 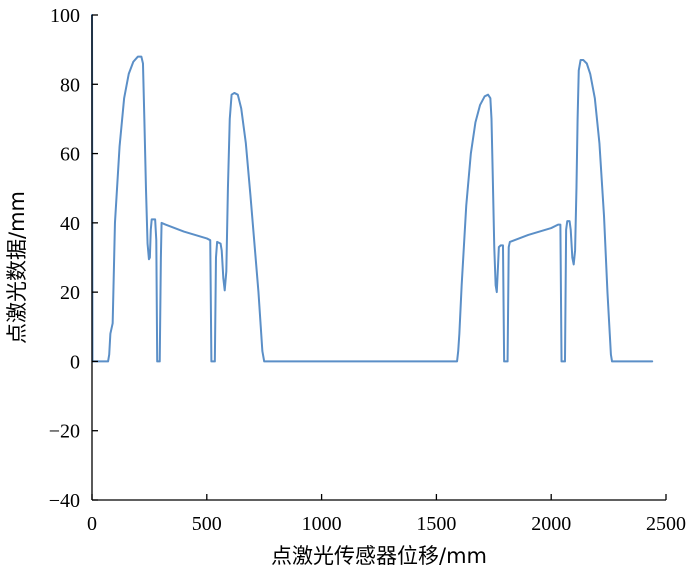 I want to click on y-tick-label: 40, so click(x=70, y=224).